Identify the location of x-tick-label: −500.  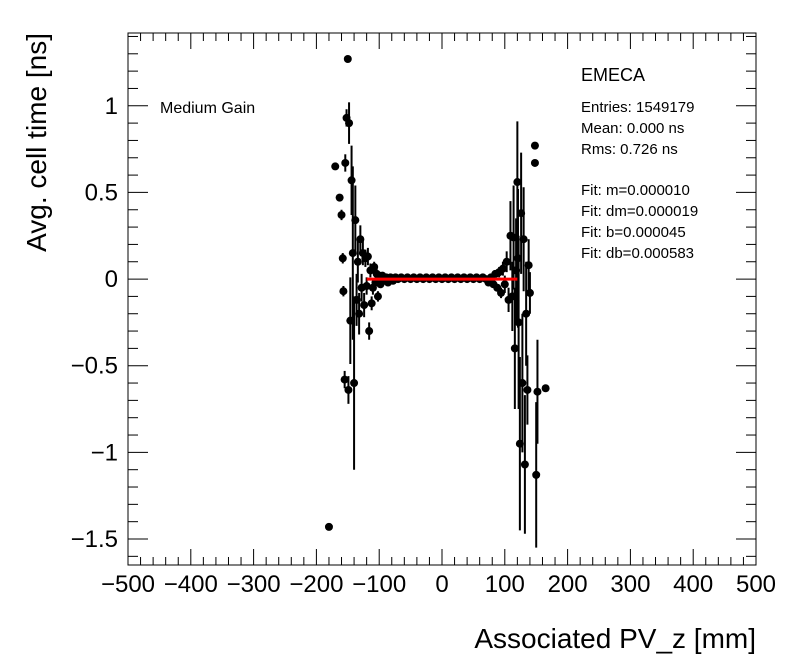
(128, 584).